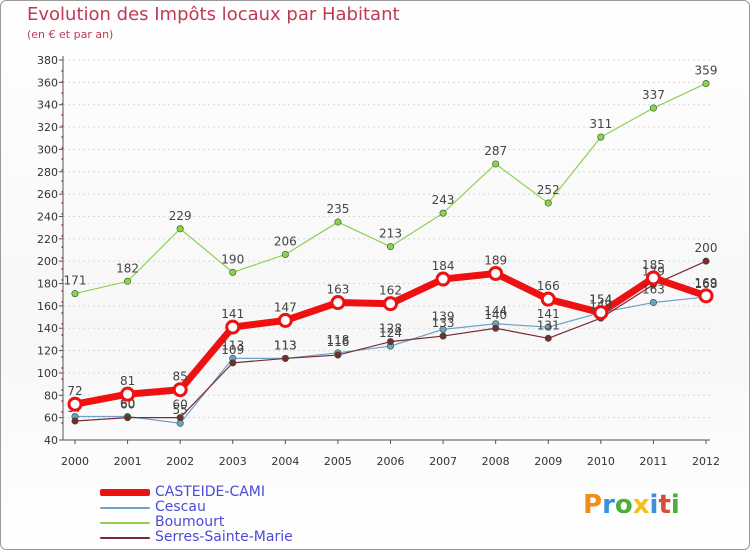  What do you see at coordinates (75, 421) in the screenshot?
I see `point-serres-sainte-marie-2000` at bounding box center [75, 421].